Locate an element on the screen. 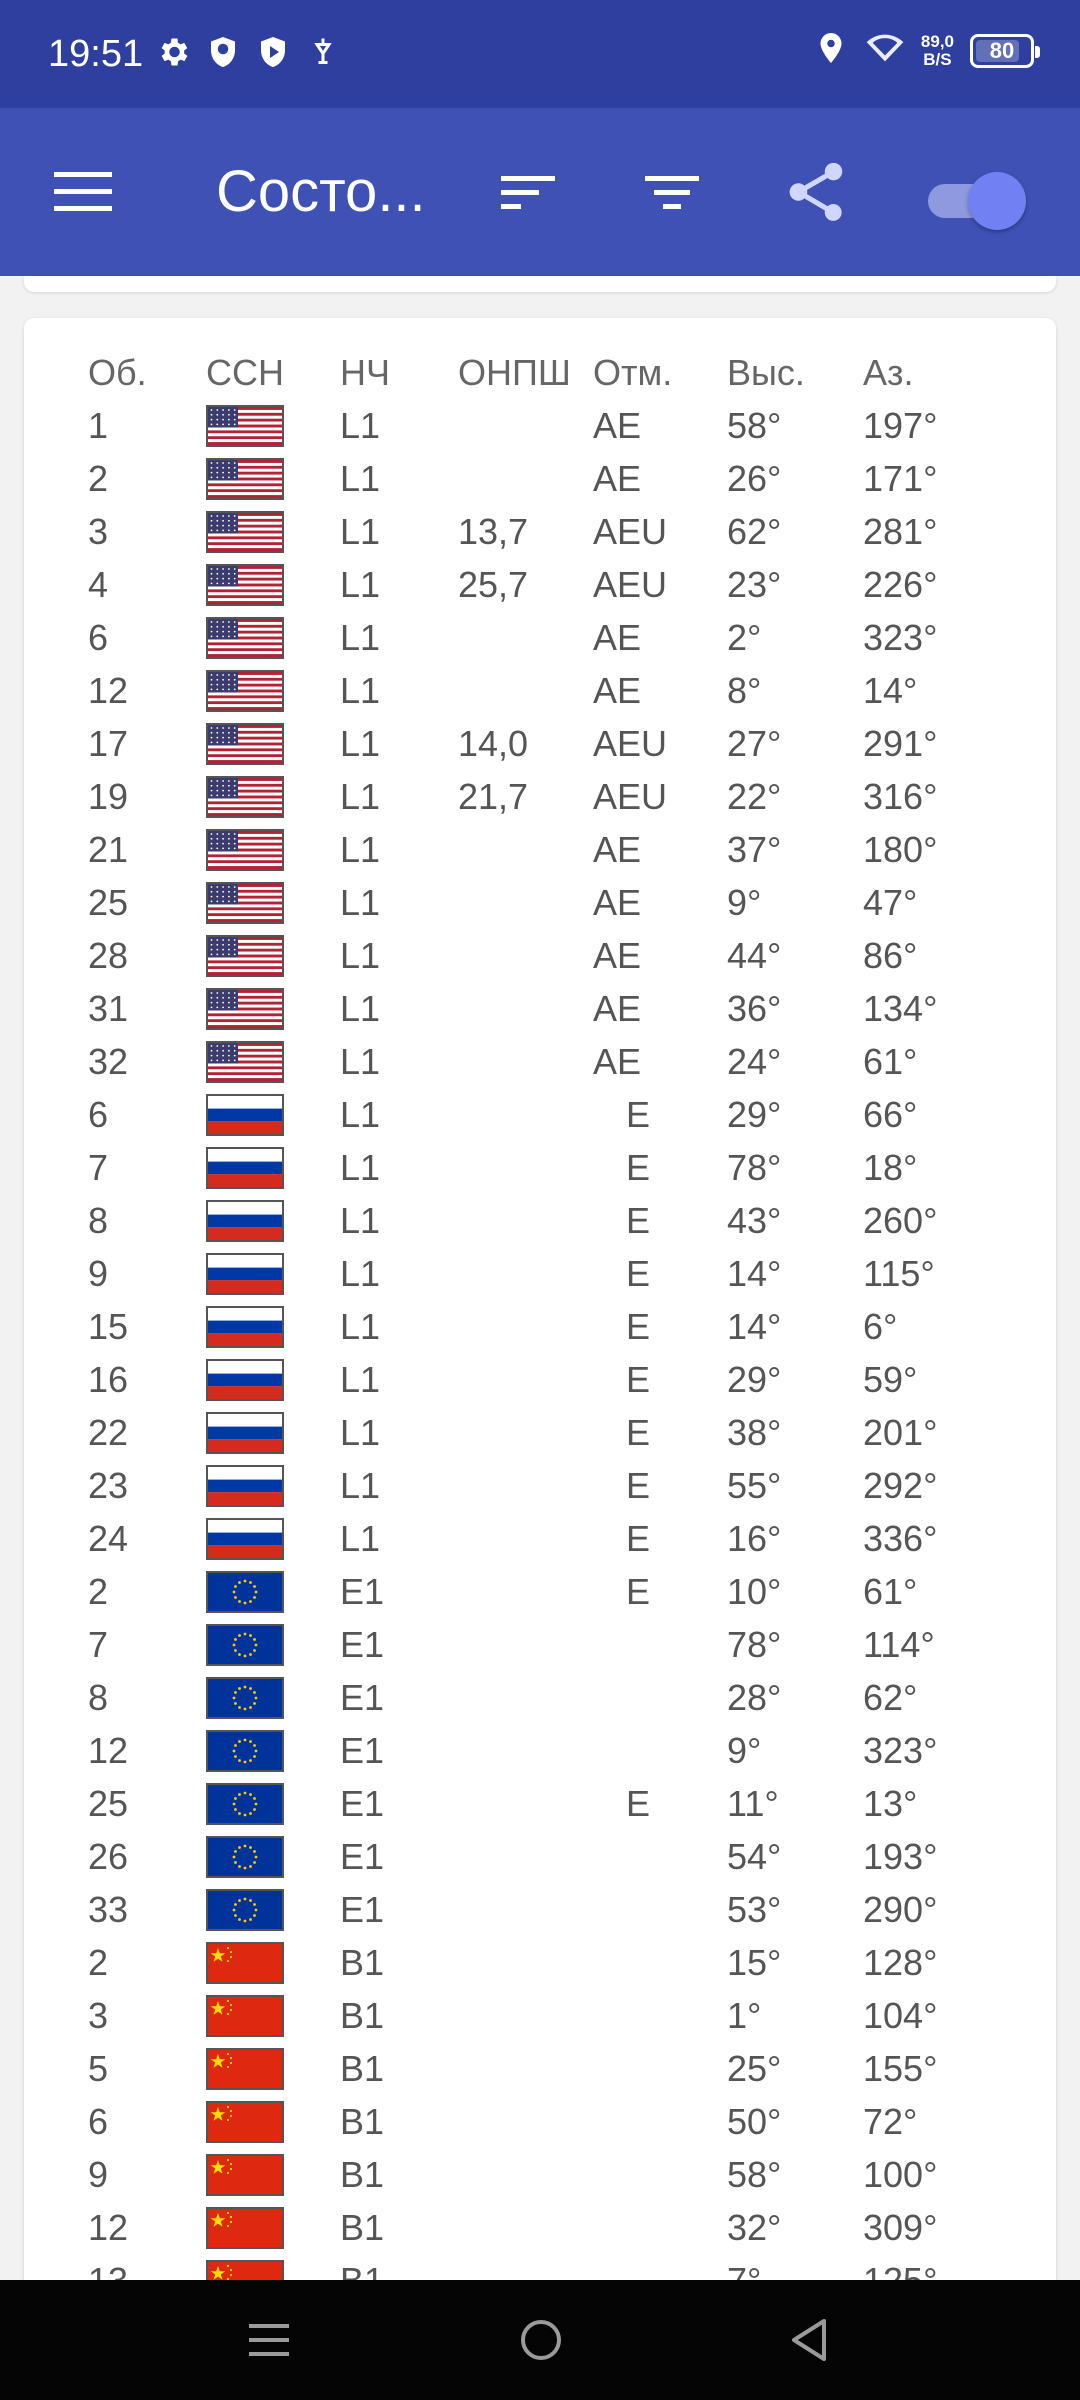 The image size is (1080, 2400). sort-button is located at coordinates (528, 192).